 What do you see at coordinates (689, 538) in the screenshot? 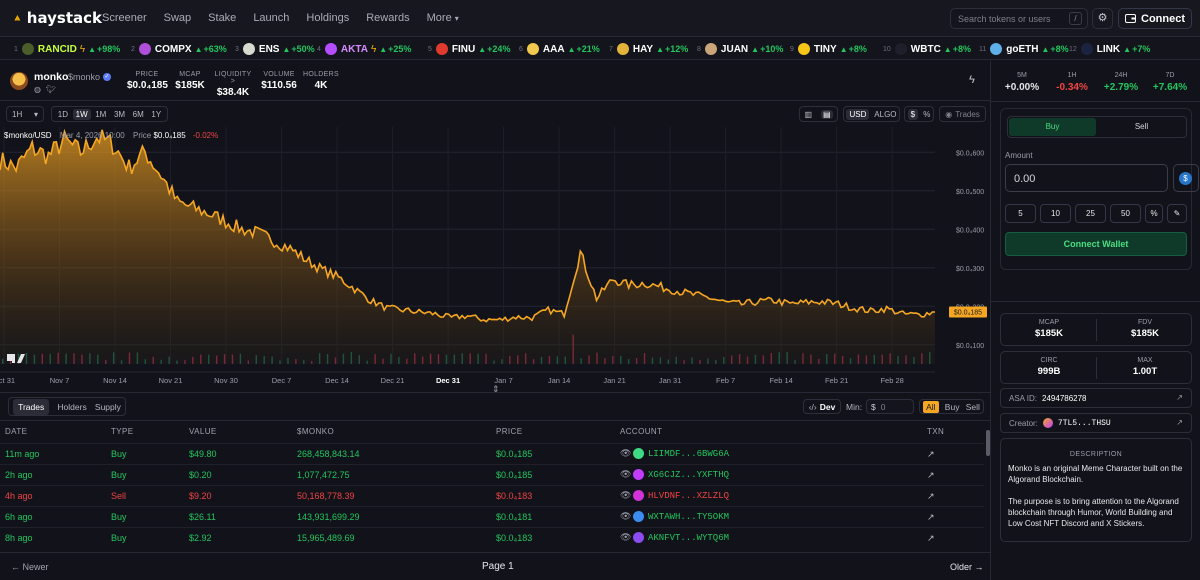
I see `cell-account: AKNFVT...WYTQ6M` at bounding box center [689, 538].